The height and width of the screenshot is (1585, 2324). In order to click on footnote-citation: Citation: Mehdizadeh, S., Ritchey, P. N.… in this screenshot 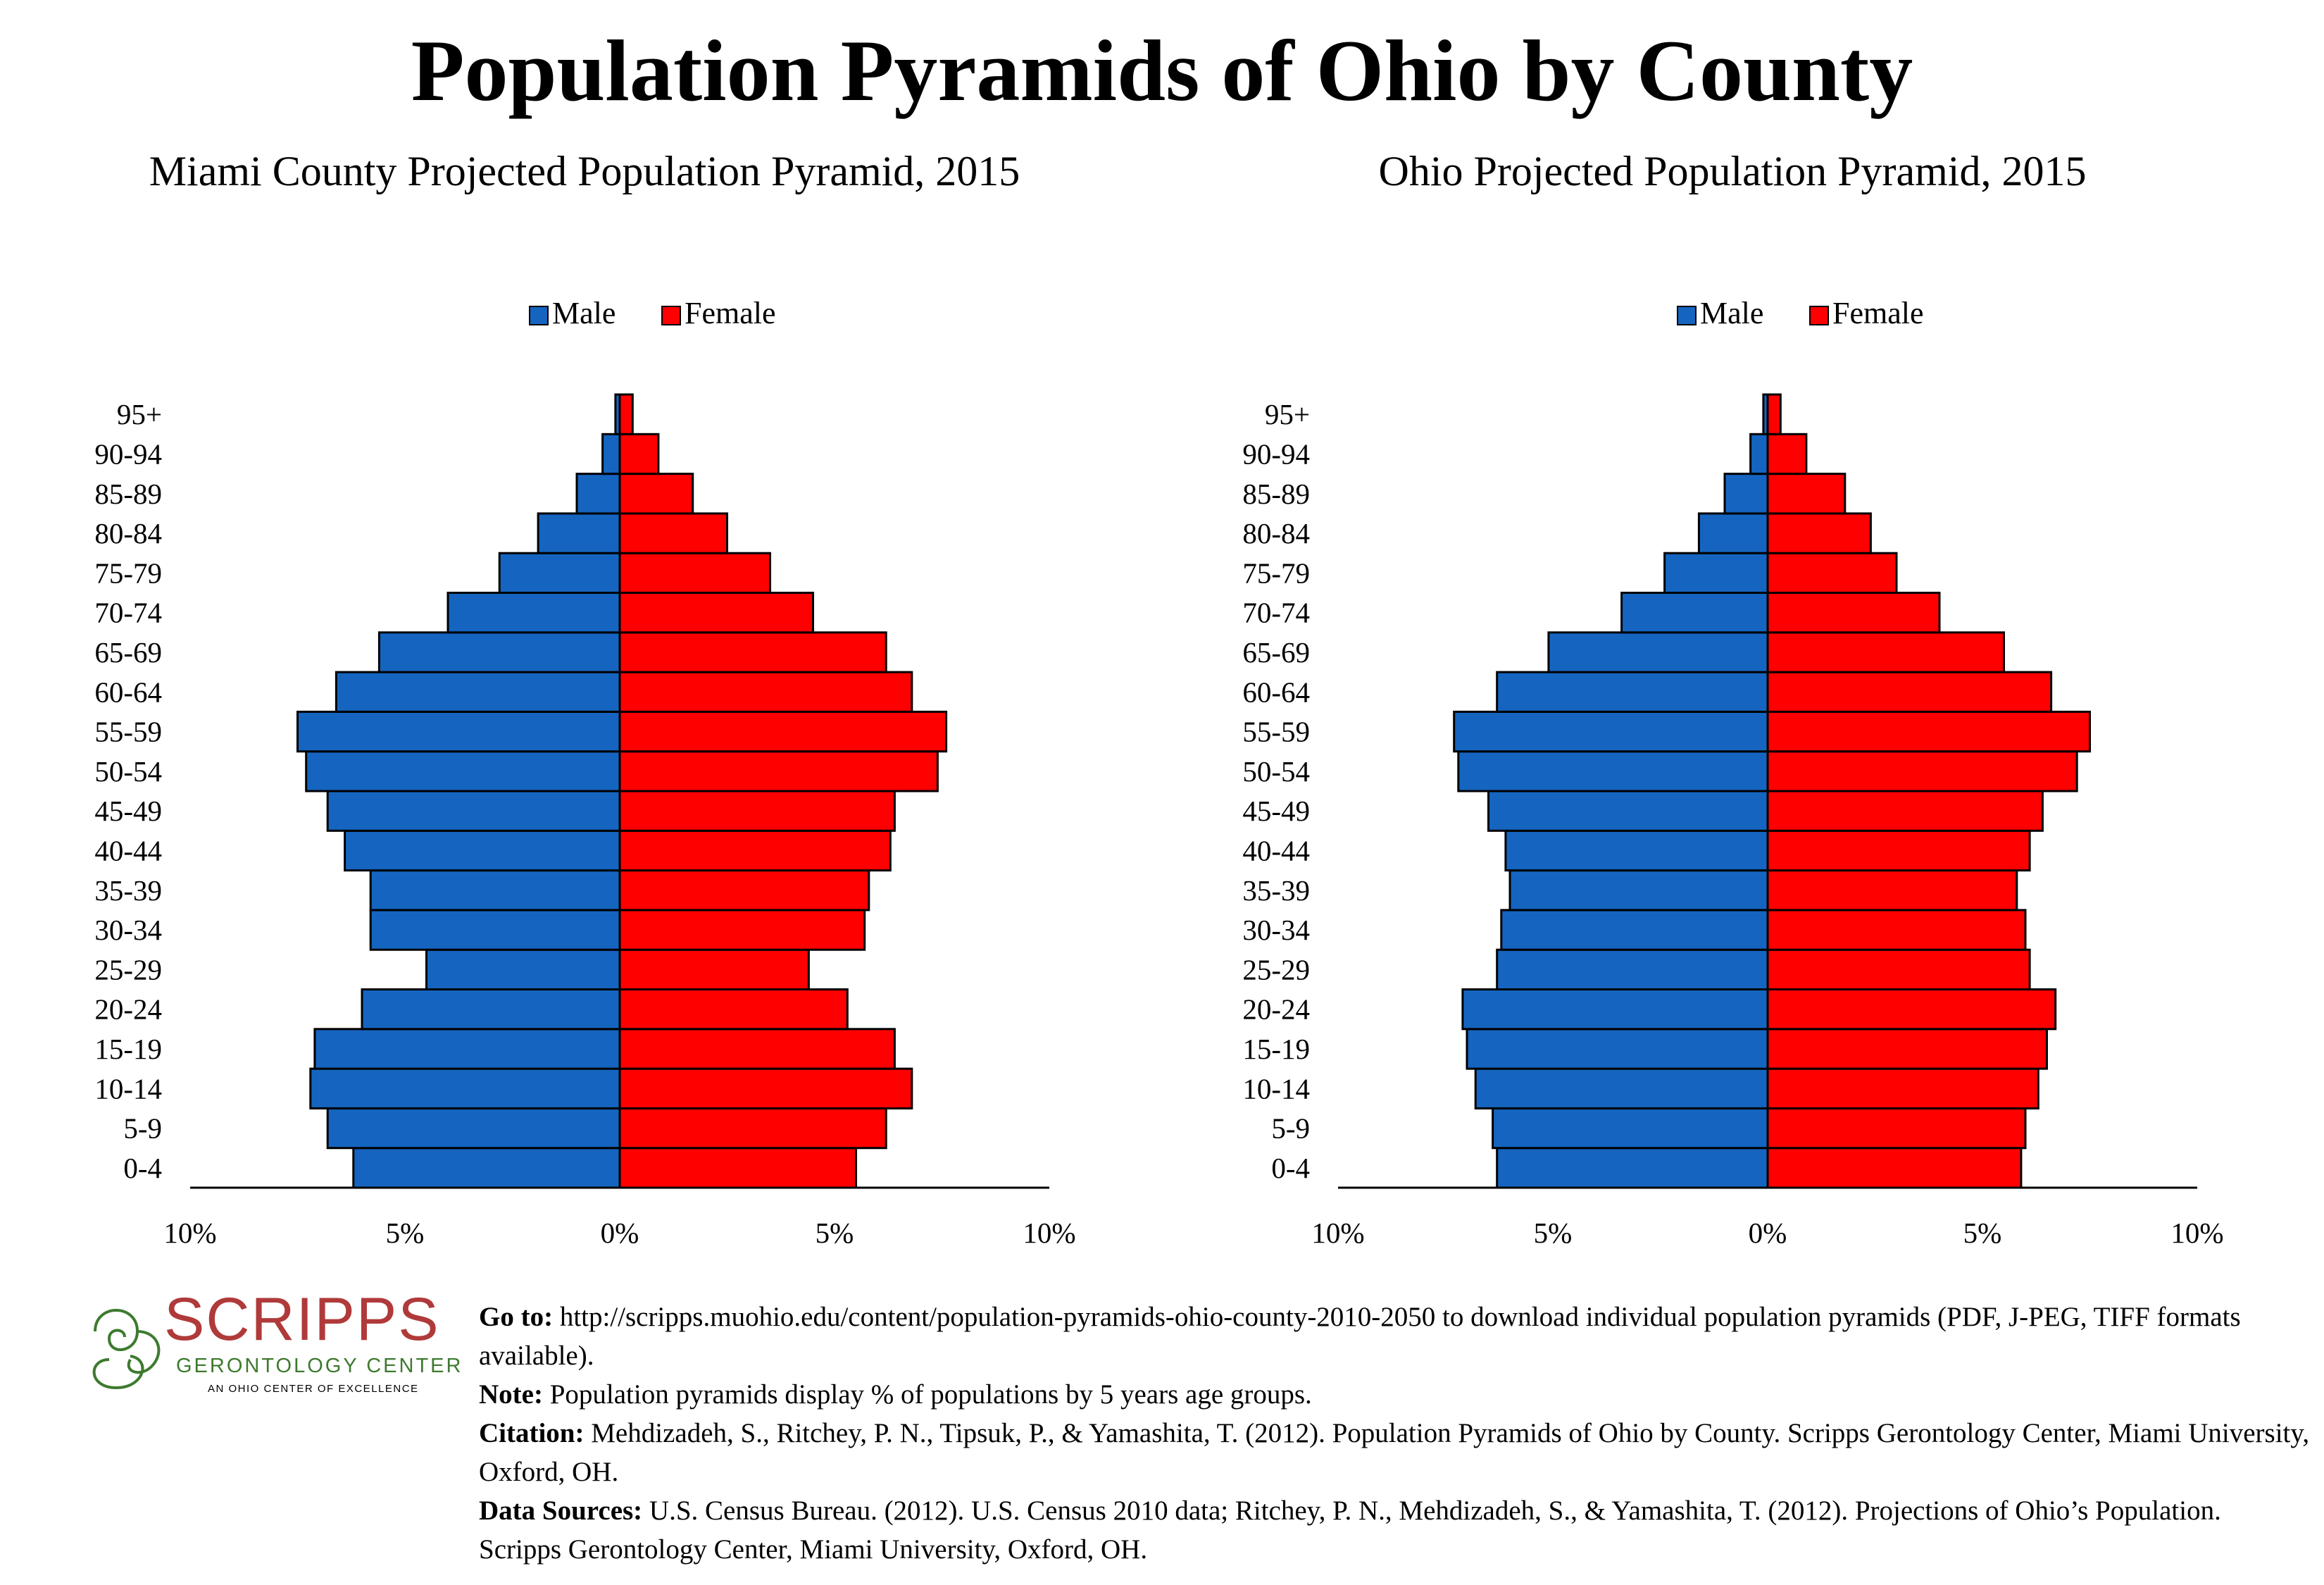, I will do `click(1394, 1453)`.